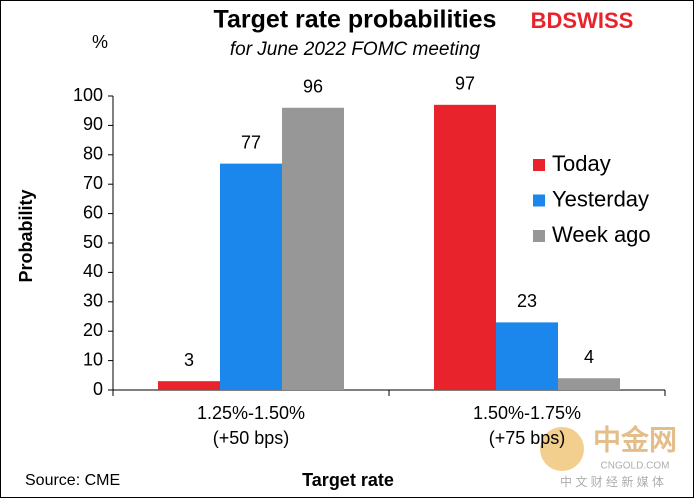 Image resolution: width=694 pixels, height=498 pixels. What do you see at coordinates (313, 87) in the screenshot?
I see `value-label: 96` at bounding box center [313, 87].